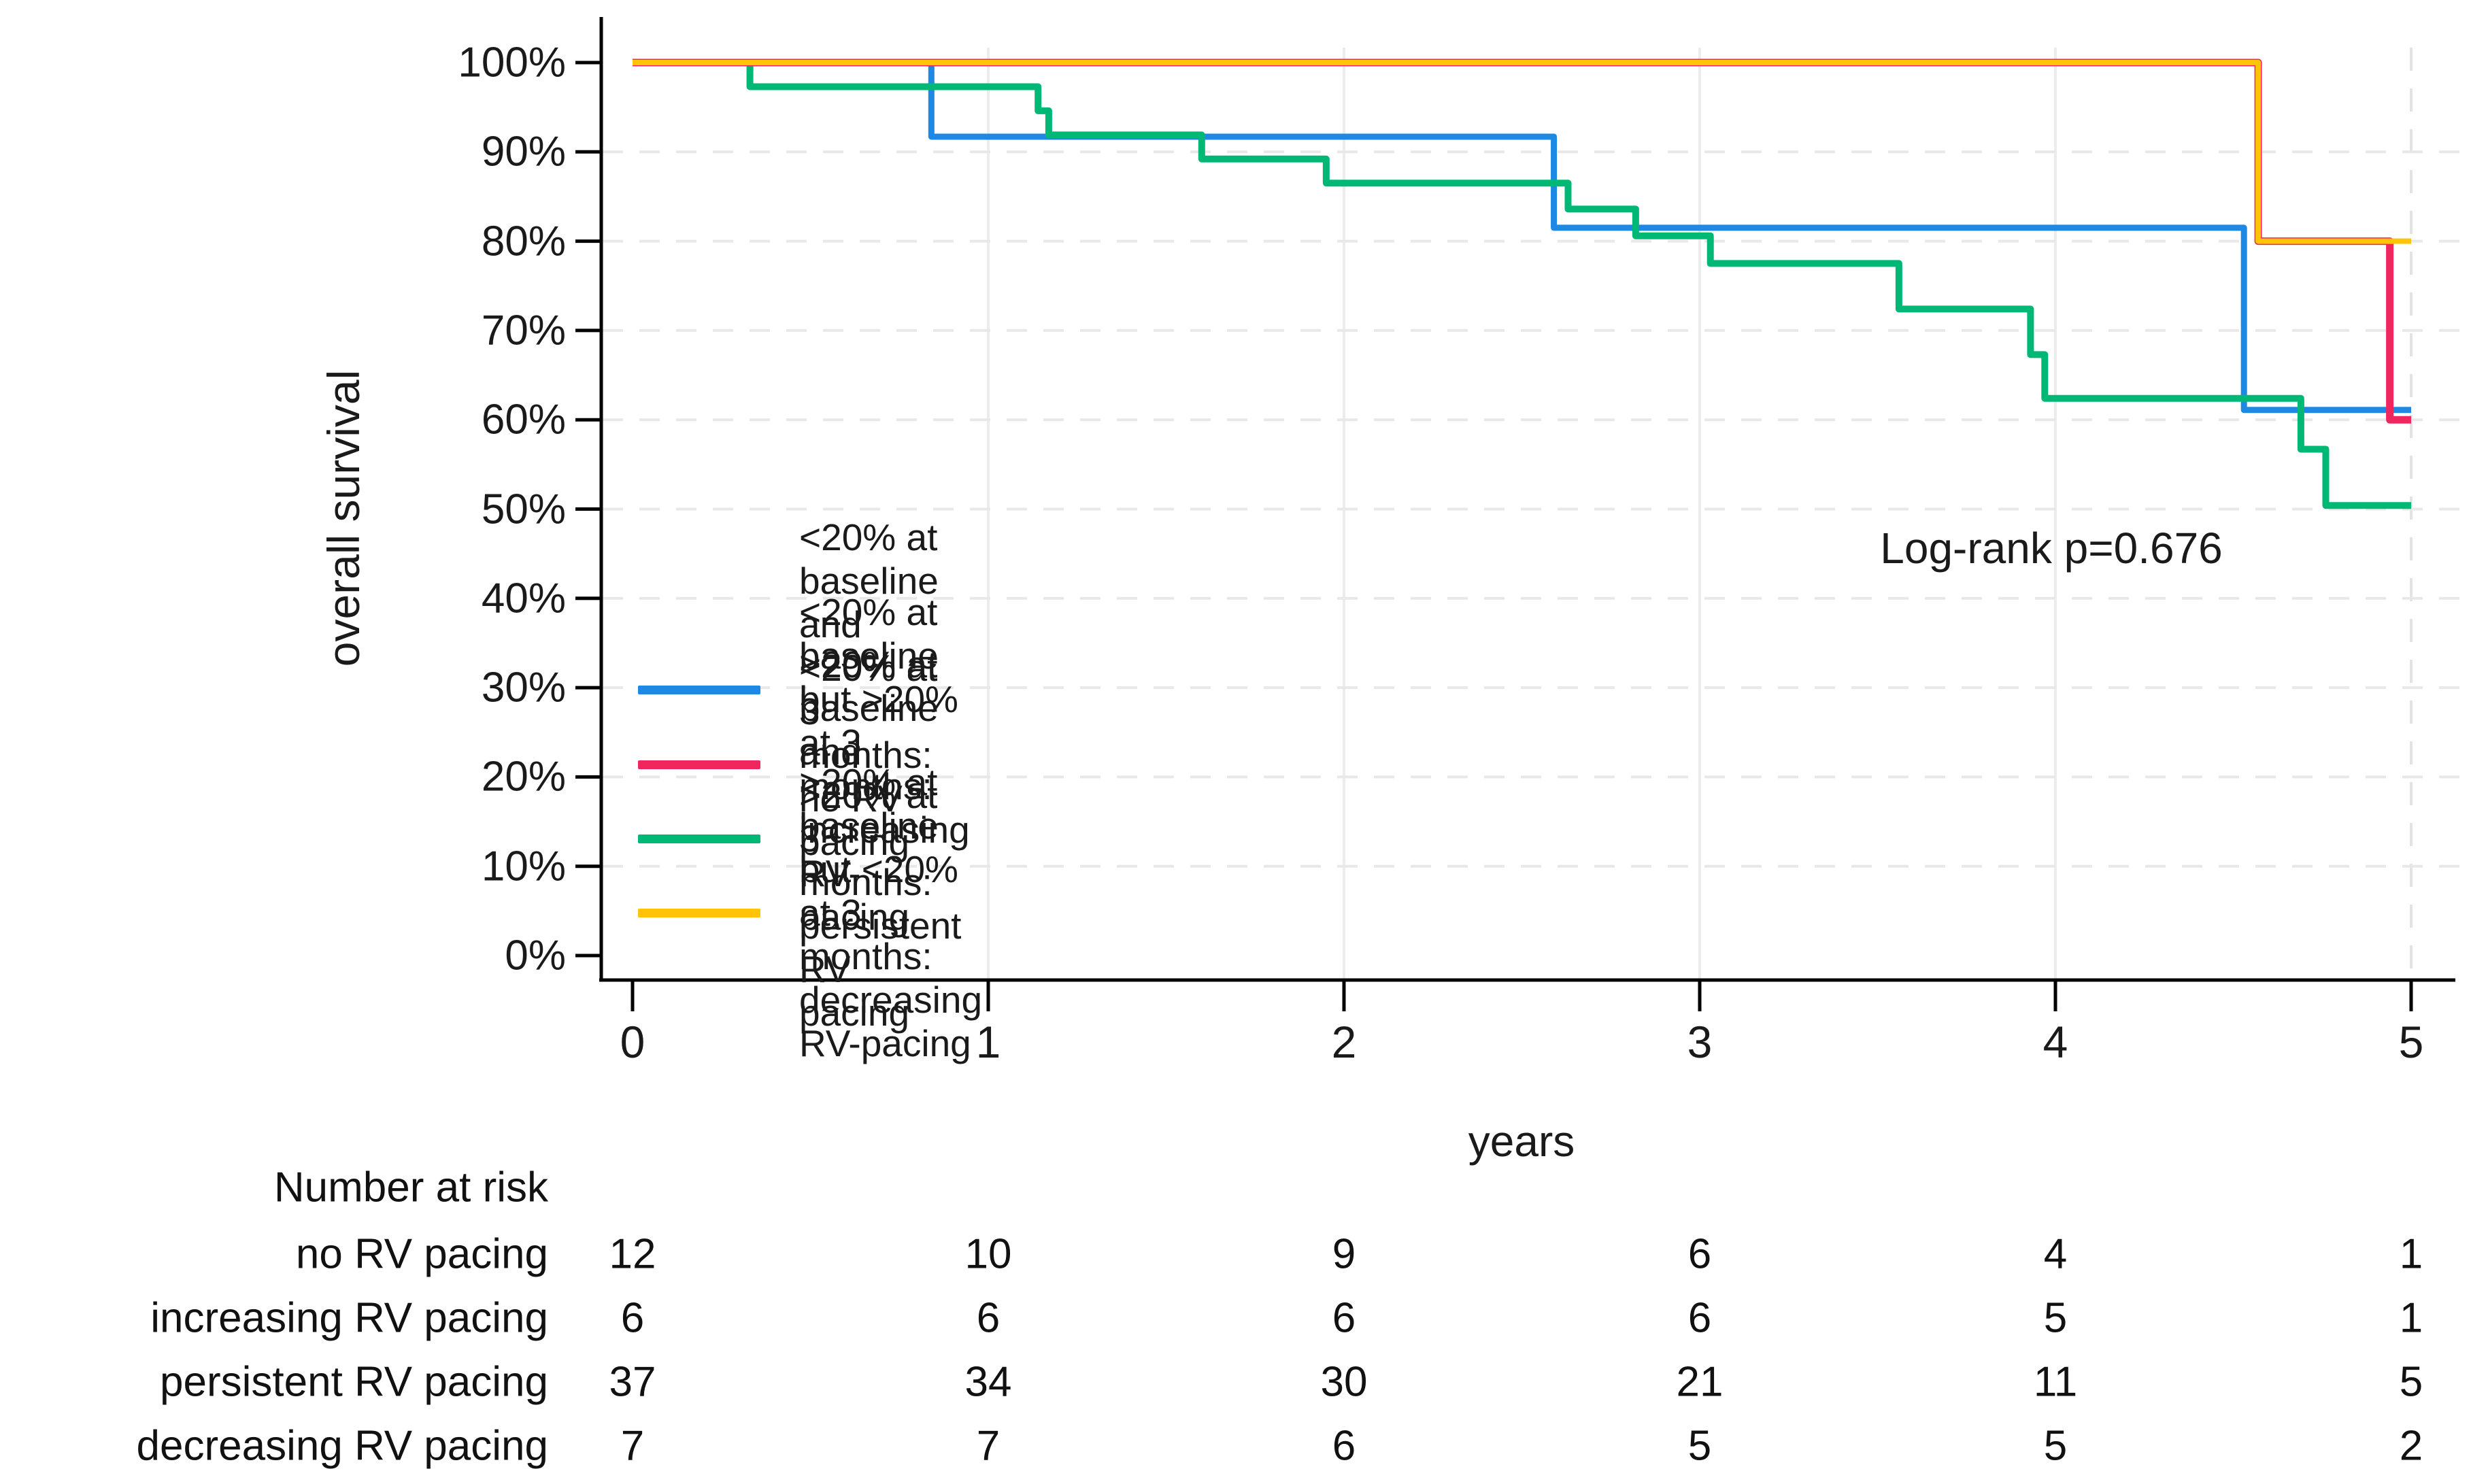  What do you see at coordinates (2055, 1042) in the screenshot?
I see `x-tick-label: 4` at bounding box center [2055, 1042].